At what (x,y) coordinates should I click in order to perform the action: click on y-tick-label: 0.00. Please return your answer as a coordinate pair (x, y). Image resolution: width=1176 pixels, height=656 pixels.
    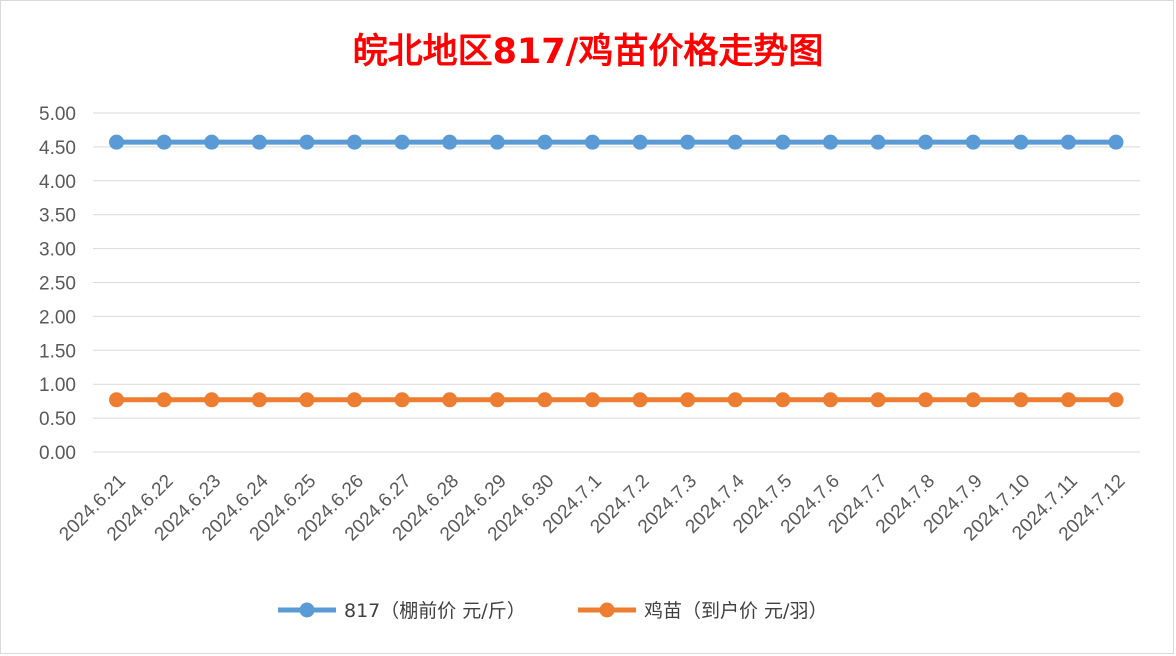
    Looking at the image, I should click on (57, 453).